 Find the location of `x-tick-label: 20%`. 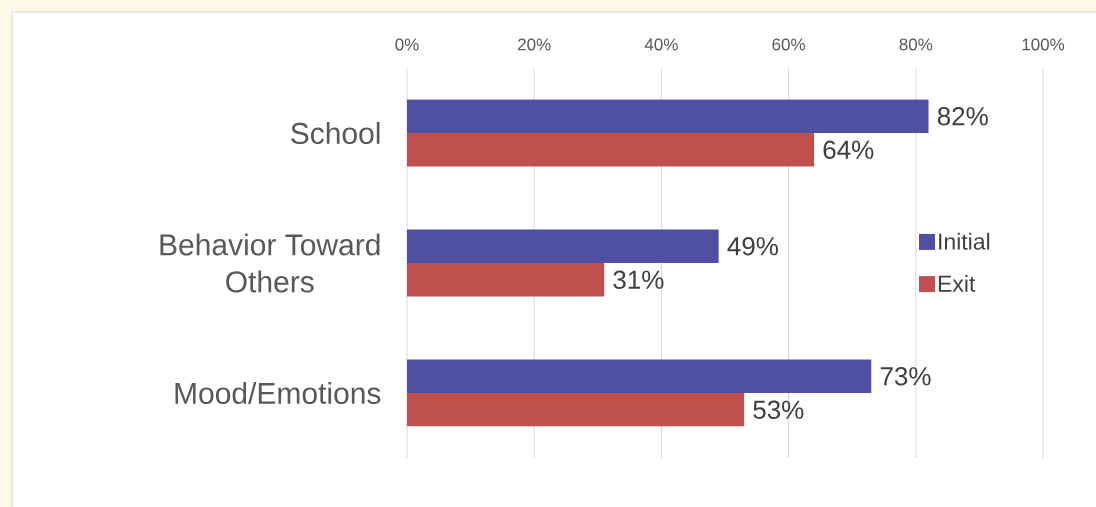

x-tick-label: 20% is located at coordinates (534, 44).